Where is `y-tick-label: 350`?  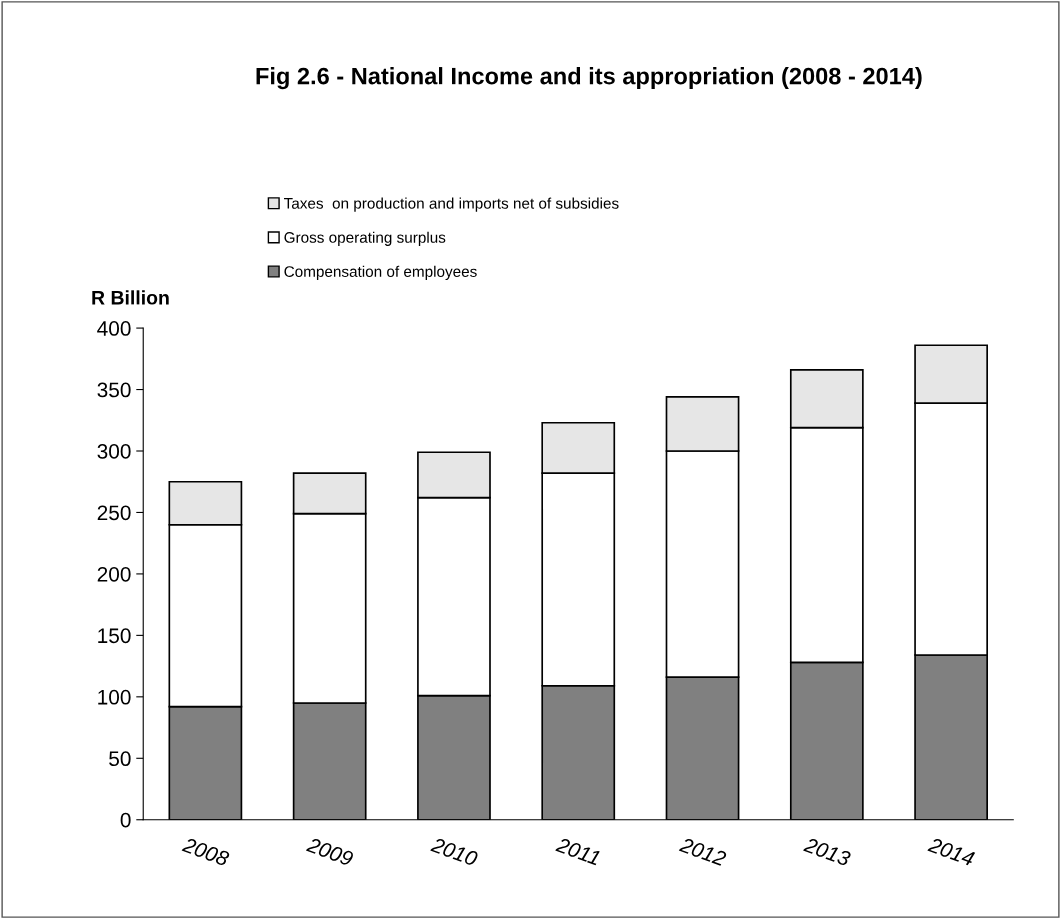 y-tick-label: 350 is located at coordinates (114, 390).